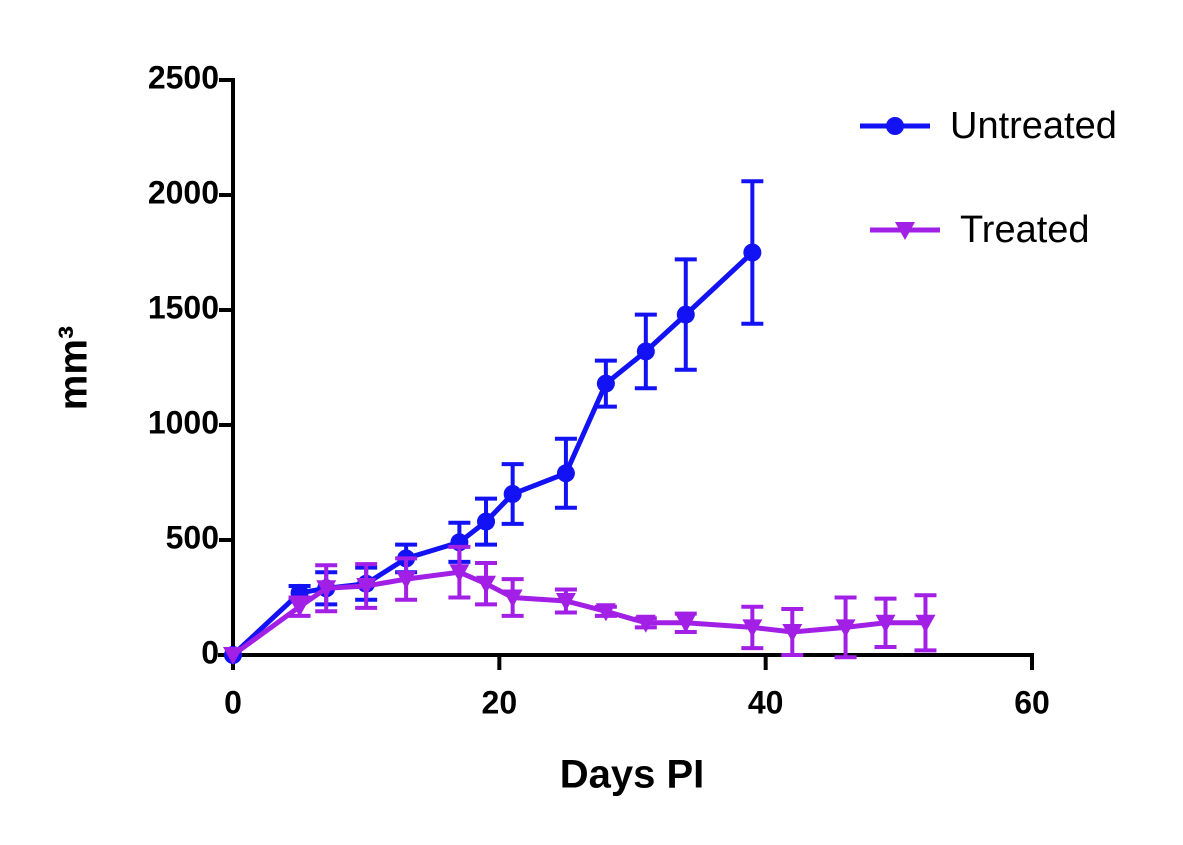  What do you see at coordinates (1032, 702) in the screenshot?
I see `x-tick-label: 60` at bounding box center [1032, 702].